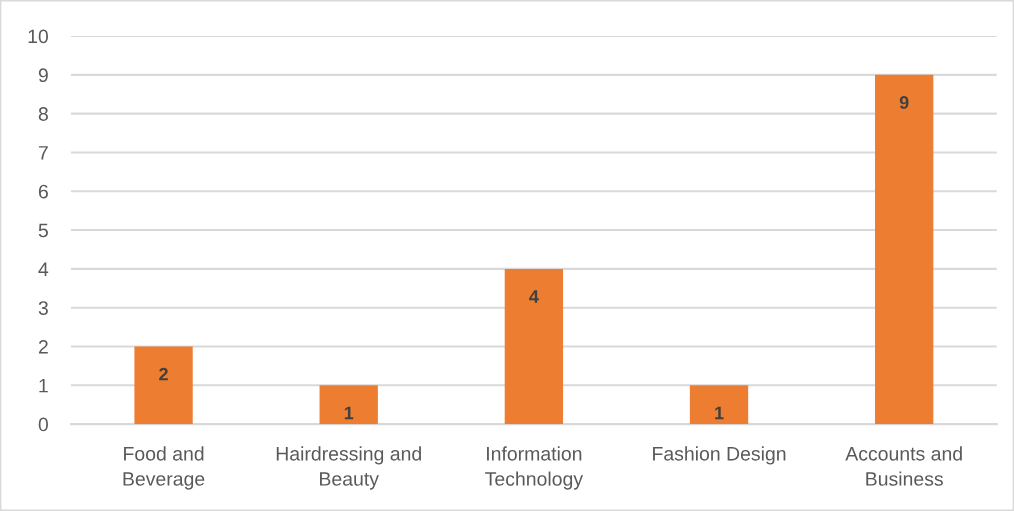  What do you see at coordinates (348, 468) in the screenshot?
I see `x-tick-label: Hairdressing and Beauty` at bounding box center [348, 468].